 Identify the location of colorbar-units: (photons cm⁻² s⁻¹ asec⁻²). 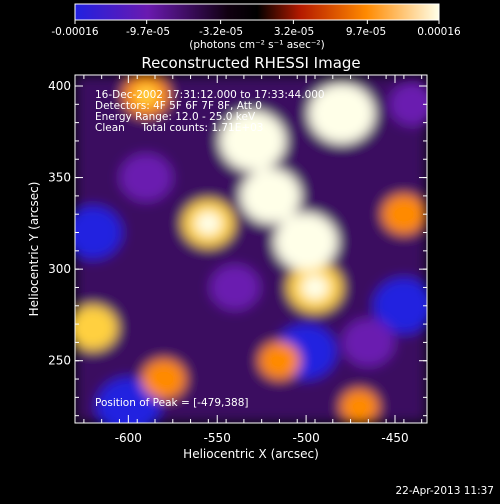
(256, 45).